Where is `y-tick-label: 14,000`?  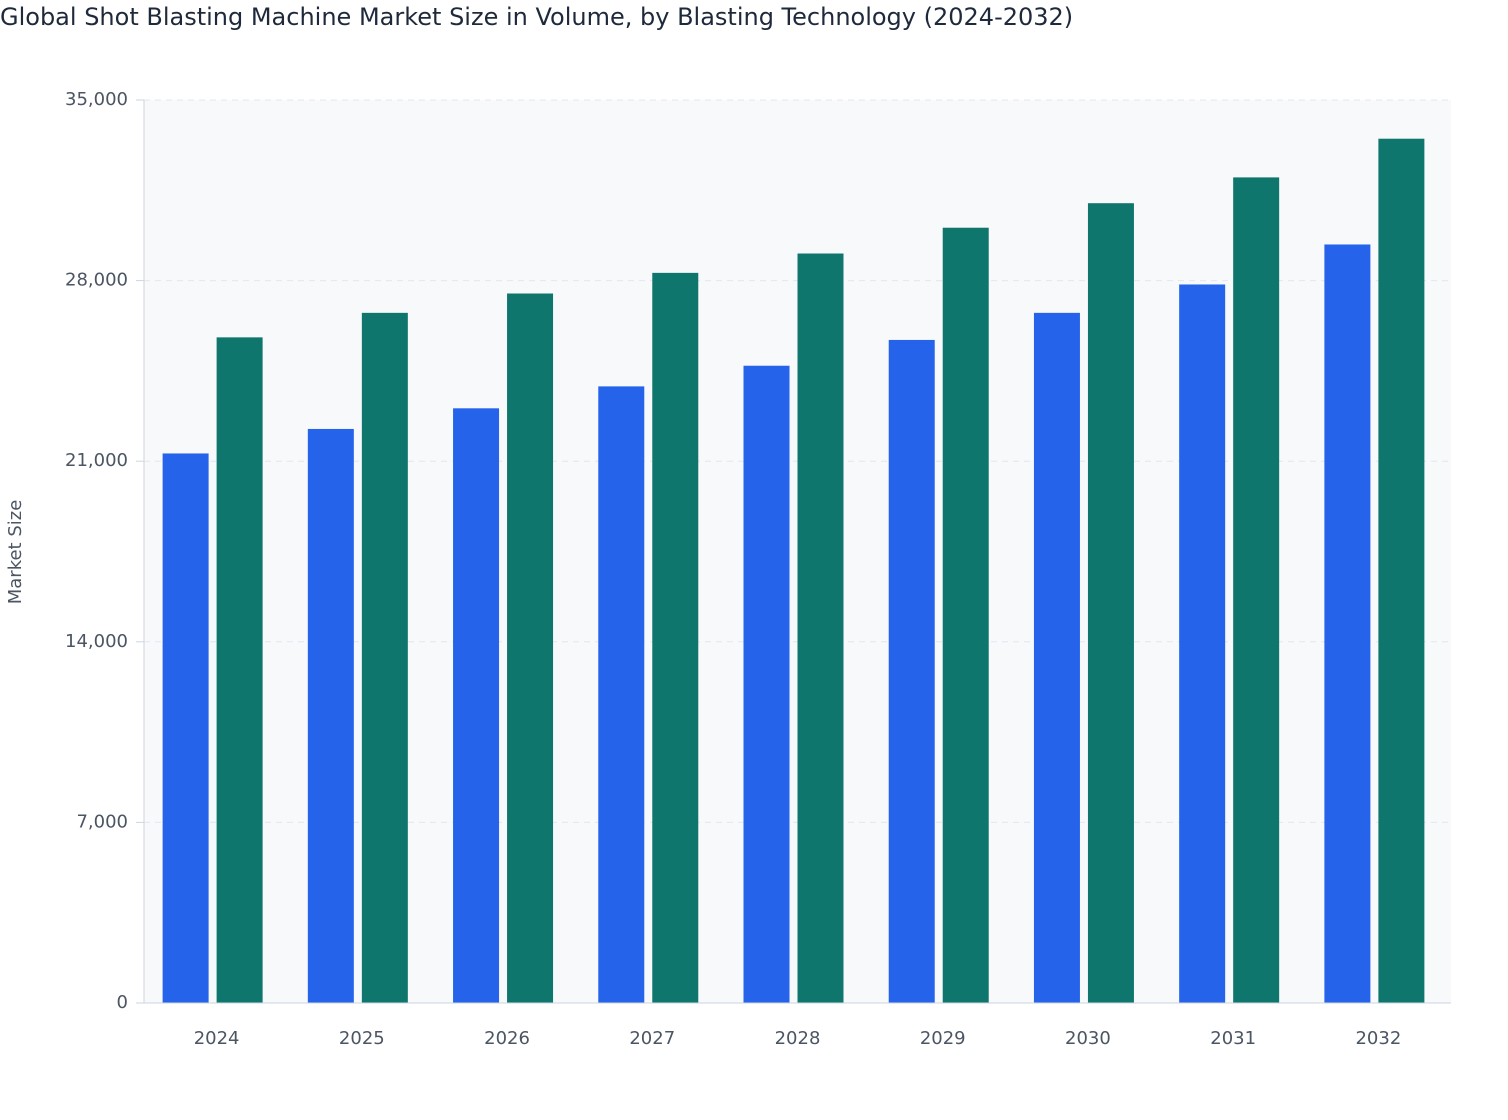 y-tick-label: 14,000 is located at coordinates (96, 641).